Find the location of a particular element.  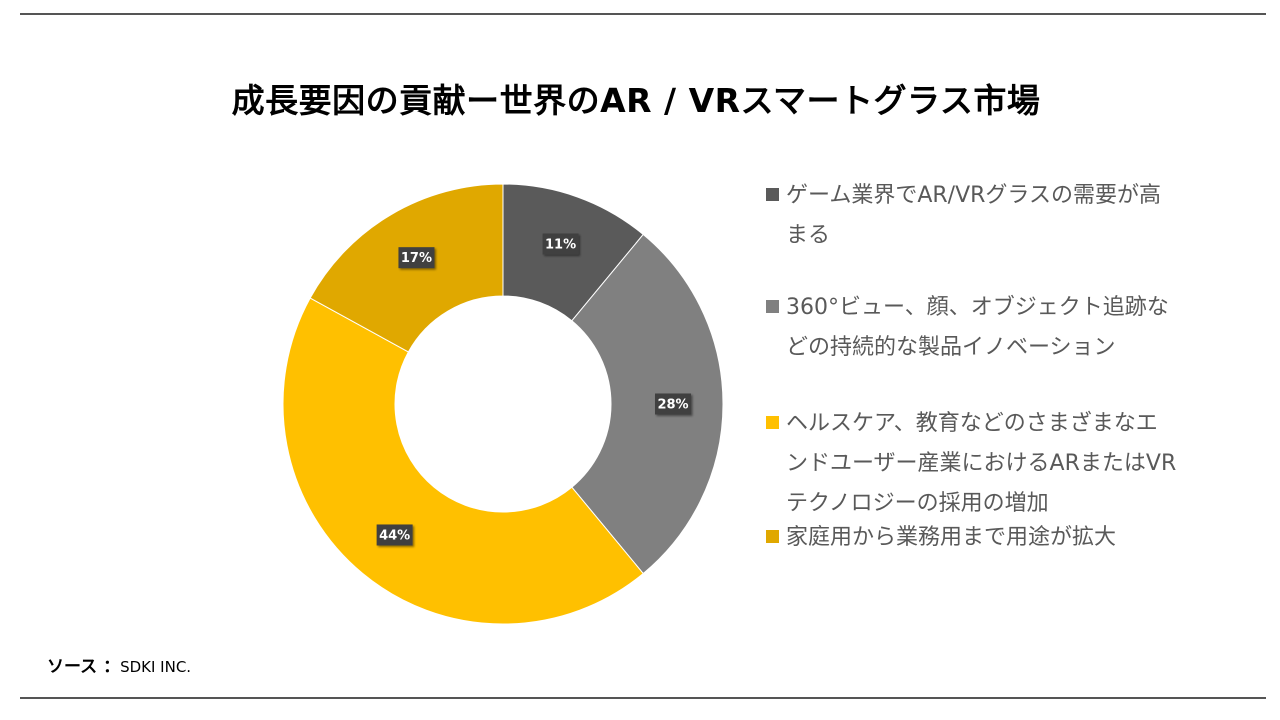

data-label-expansion: 17% is located at coordinates (416, 258).